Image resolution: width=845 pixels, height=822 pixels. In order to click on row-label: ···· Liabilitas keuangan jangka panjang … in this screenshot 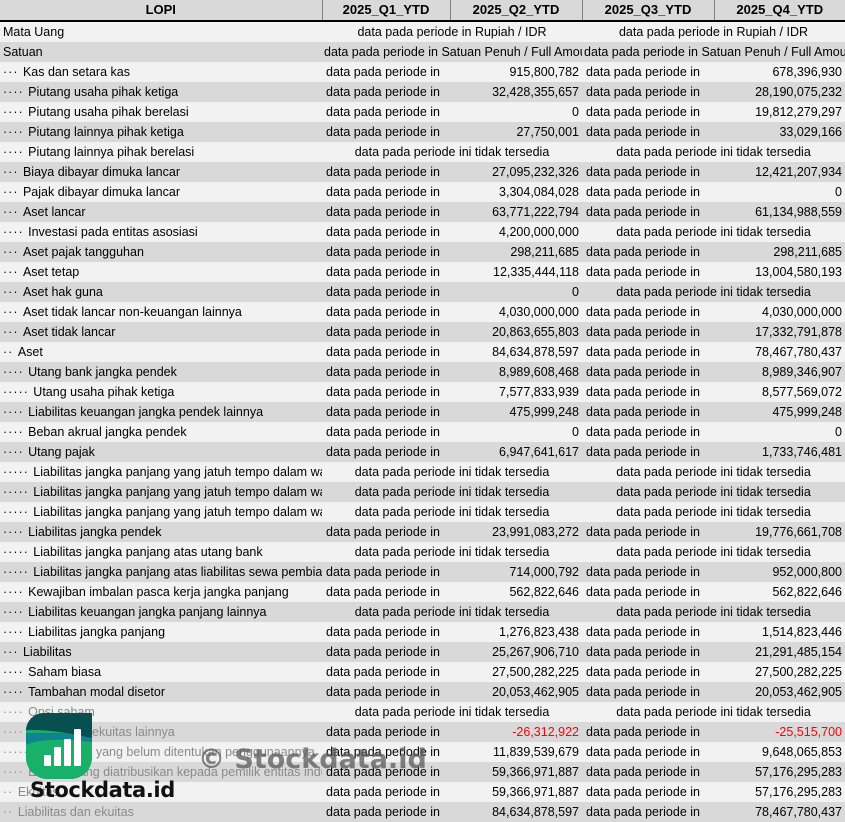, I will do `click(161, 612)`.